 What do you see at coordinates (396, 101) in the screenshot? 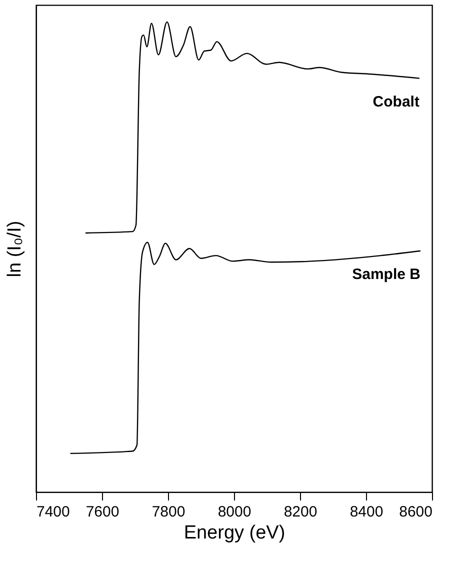
I see `series-label: Cobalt` at bounding box center [396, 101].